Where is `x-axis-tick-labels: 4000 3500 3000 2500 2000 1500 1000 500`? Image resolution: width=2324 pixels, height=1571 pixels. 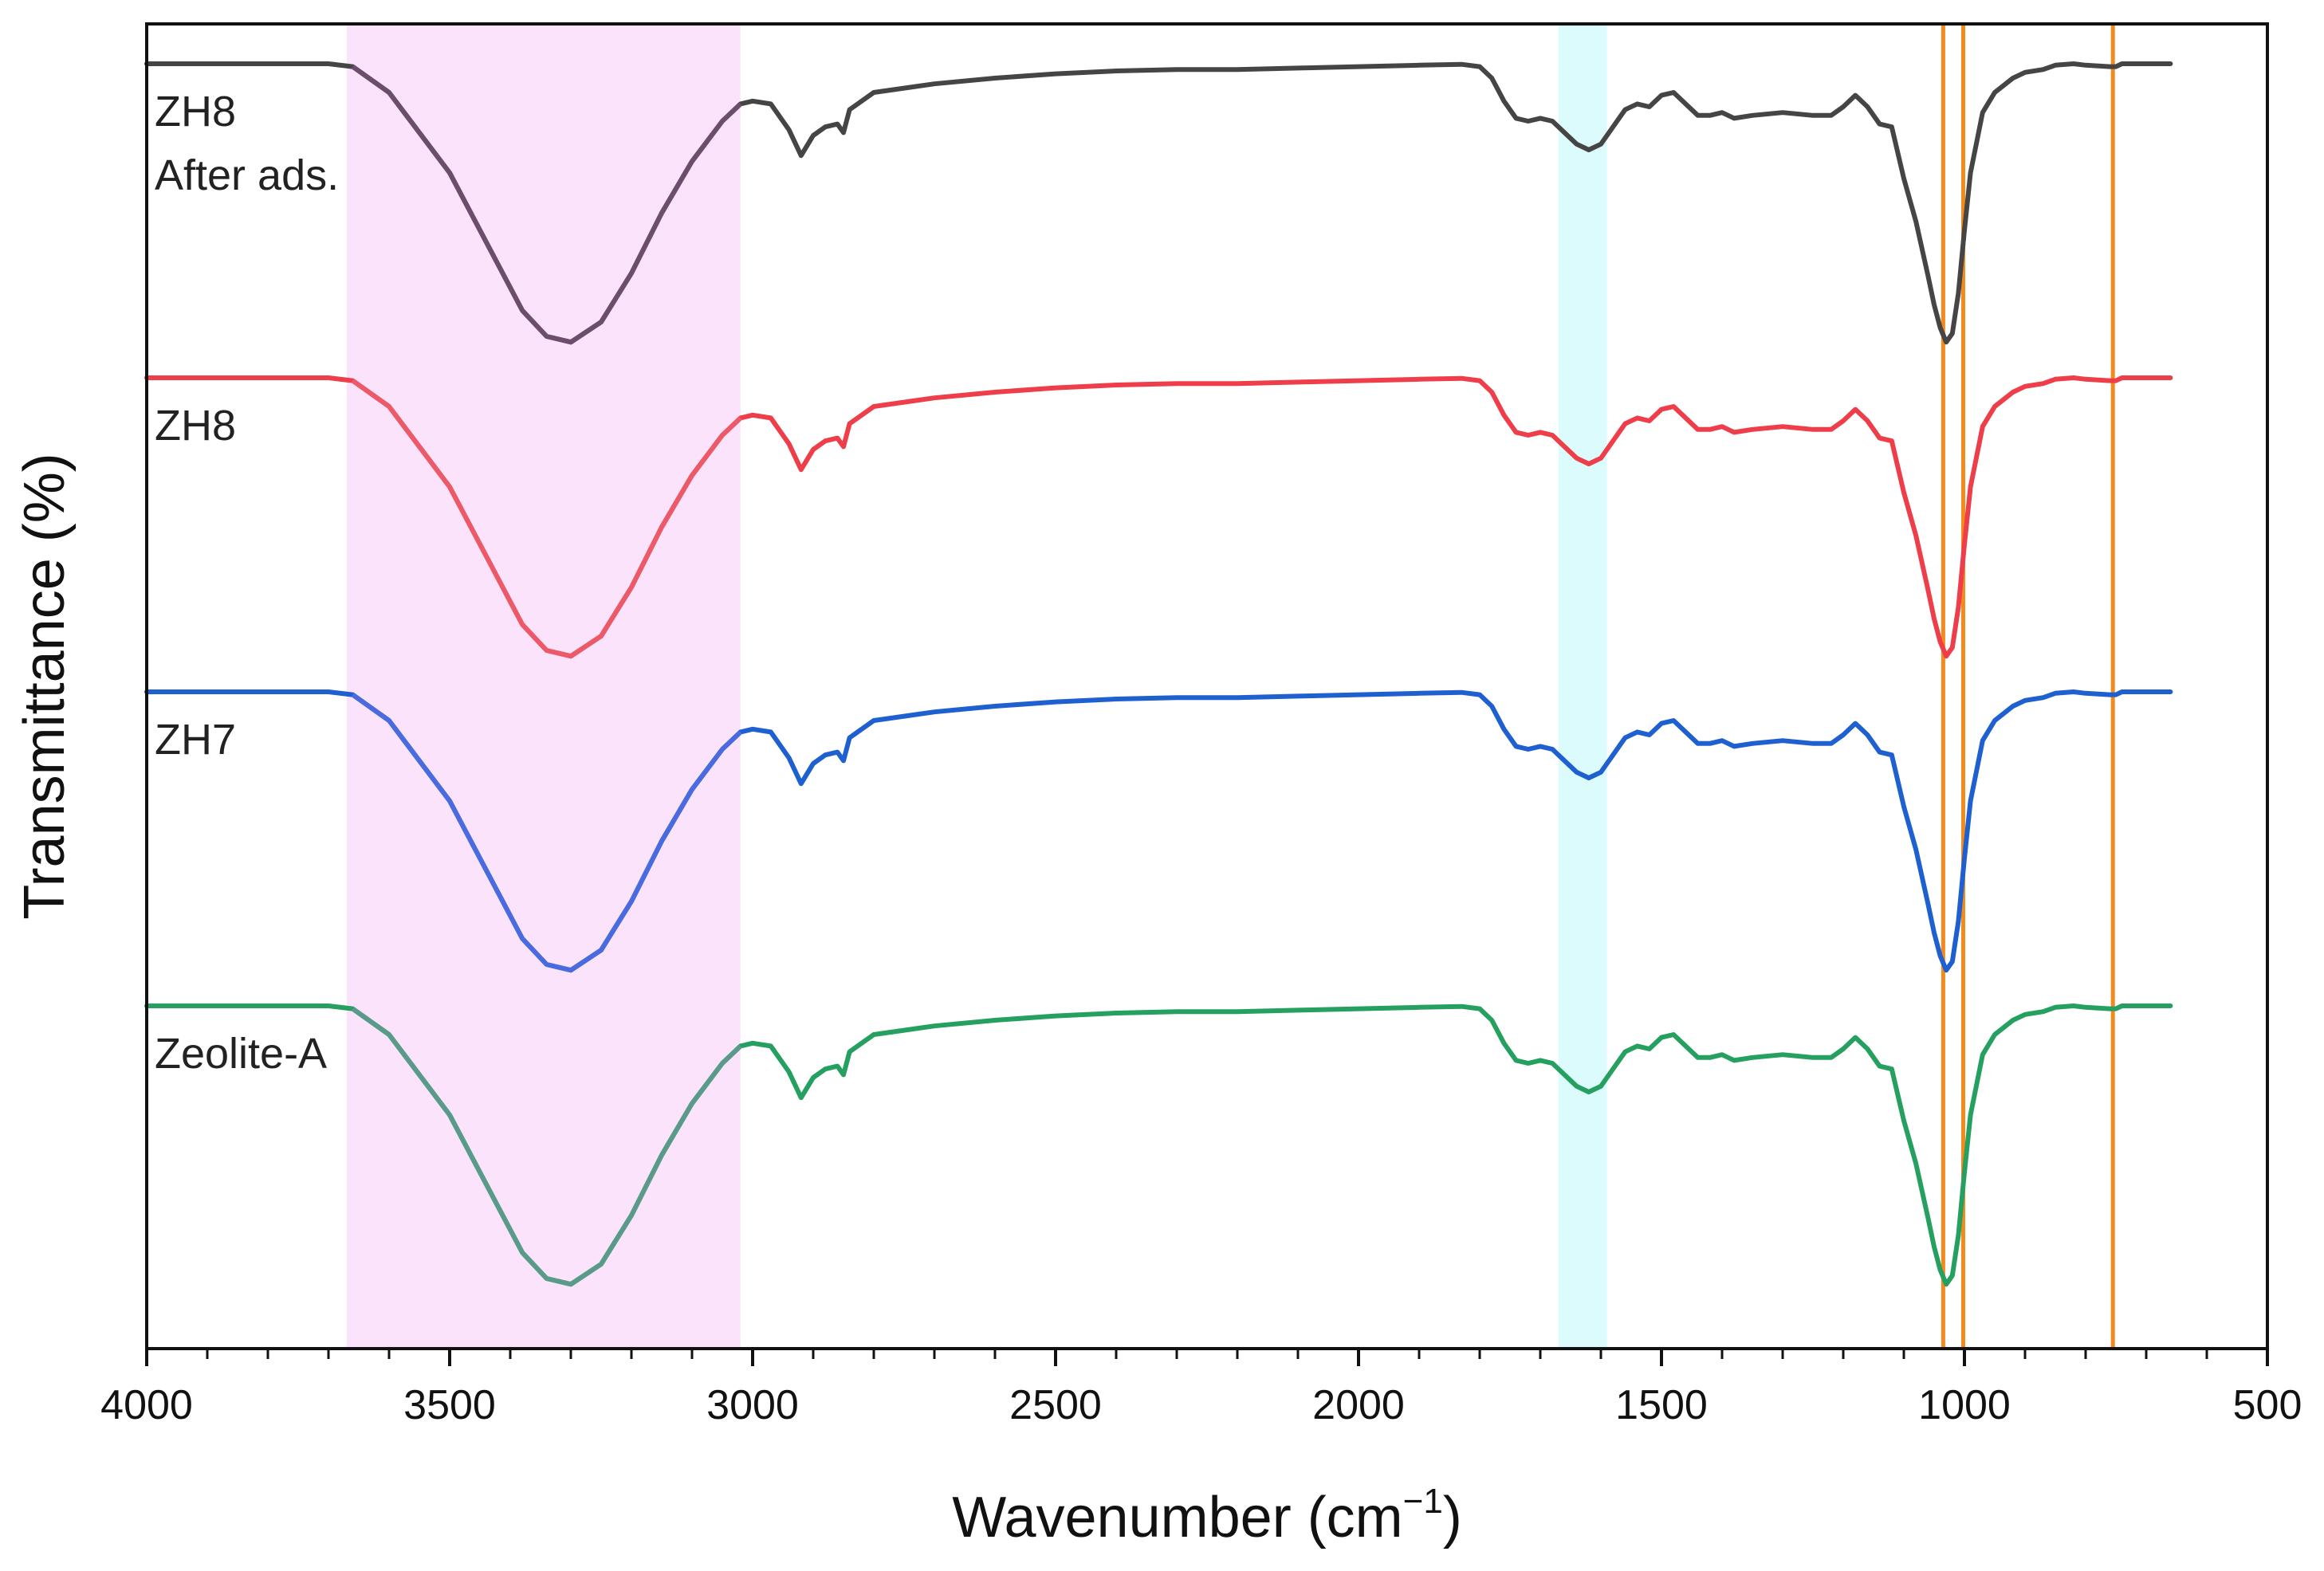 x-axis-tick-labels: 4000 3500 3000 2500 2000 1500 1000 500 is located at coordinates (1201, 1405).